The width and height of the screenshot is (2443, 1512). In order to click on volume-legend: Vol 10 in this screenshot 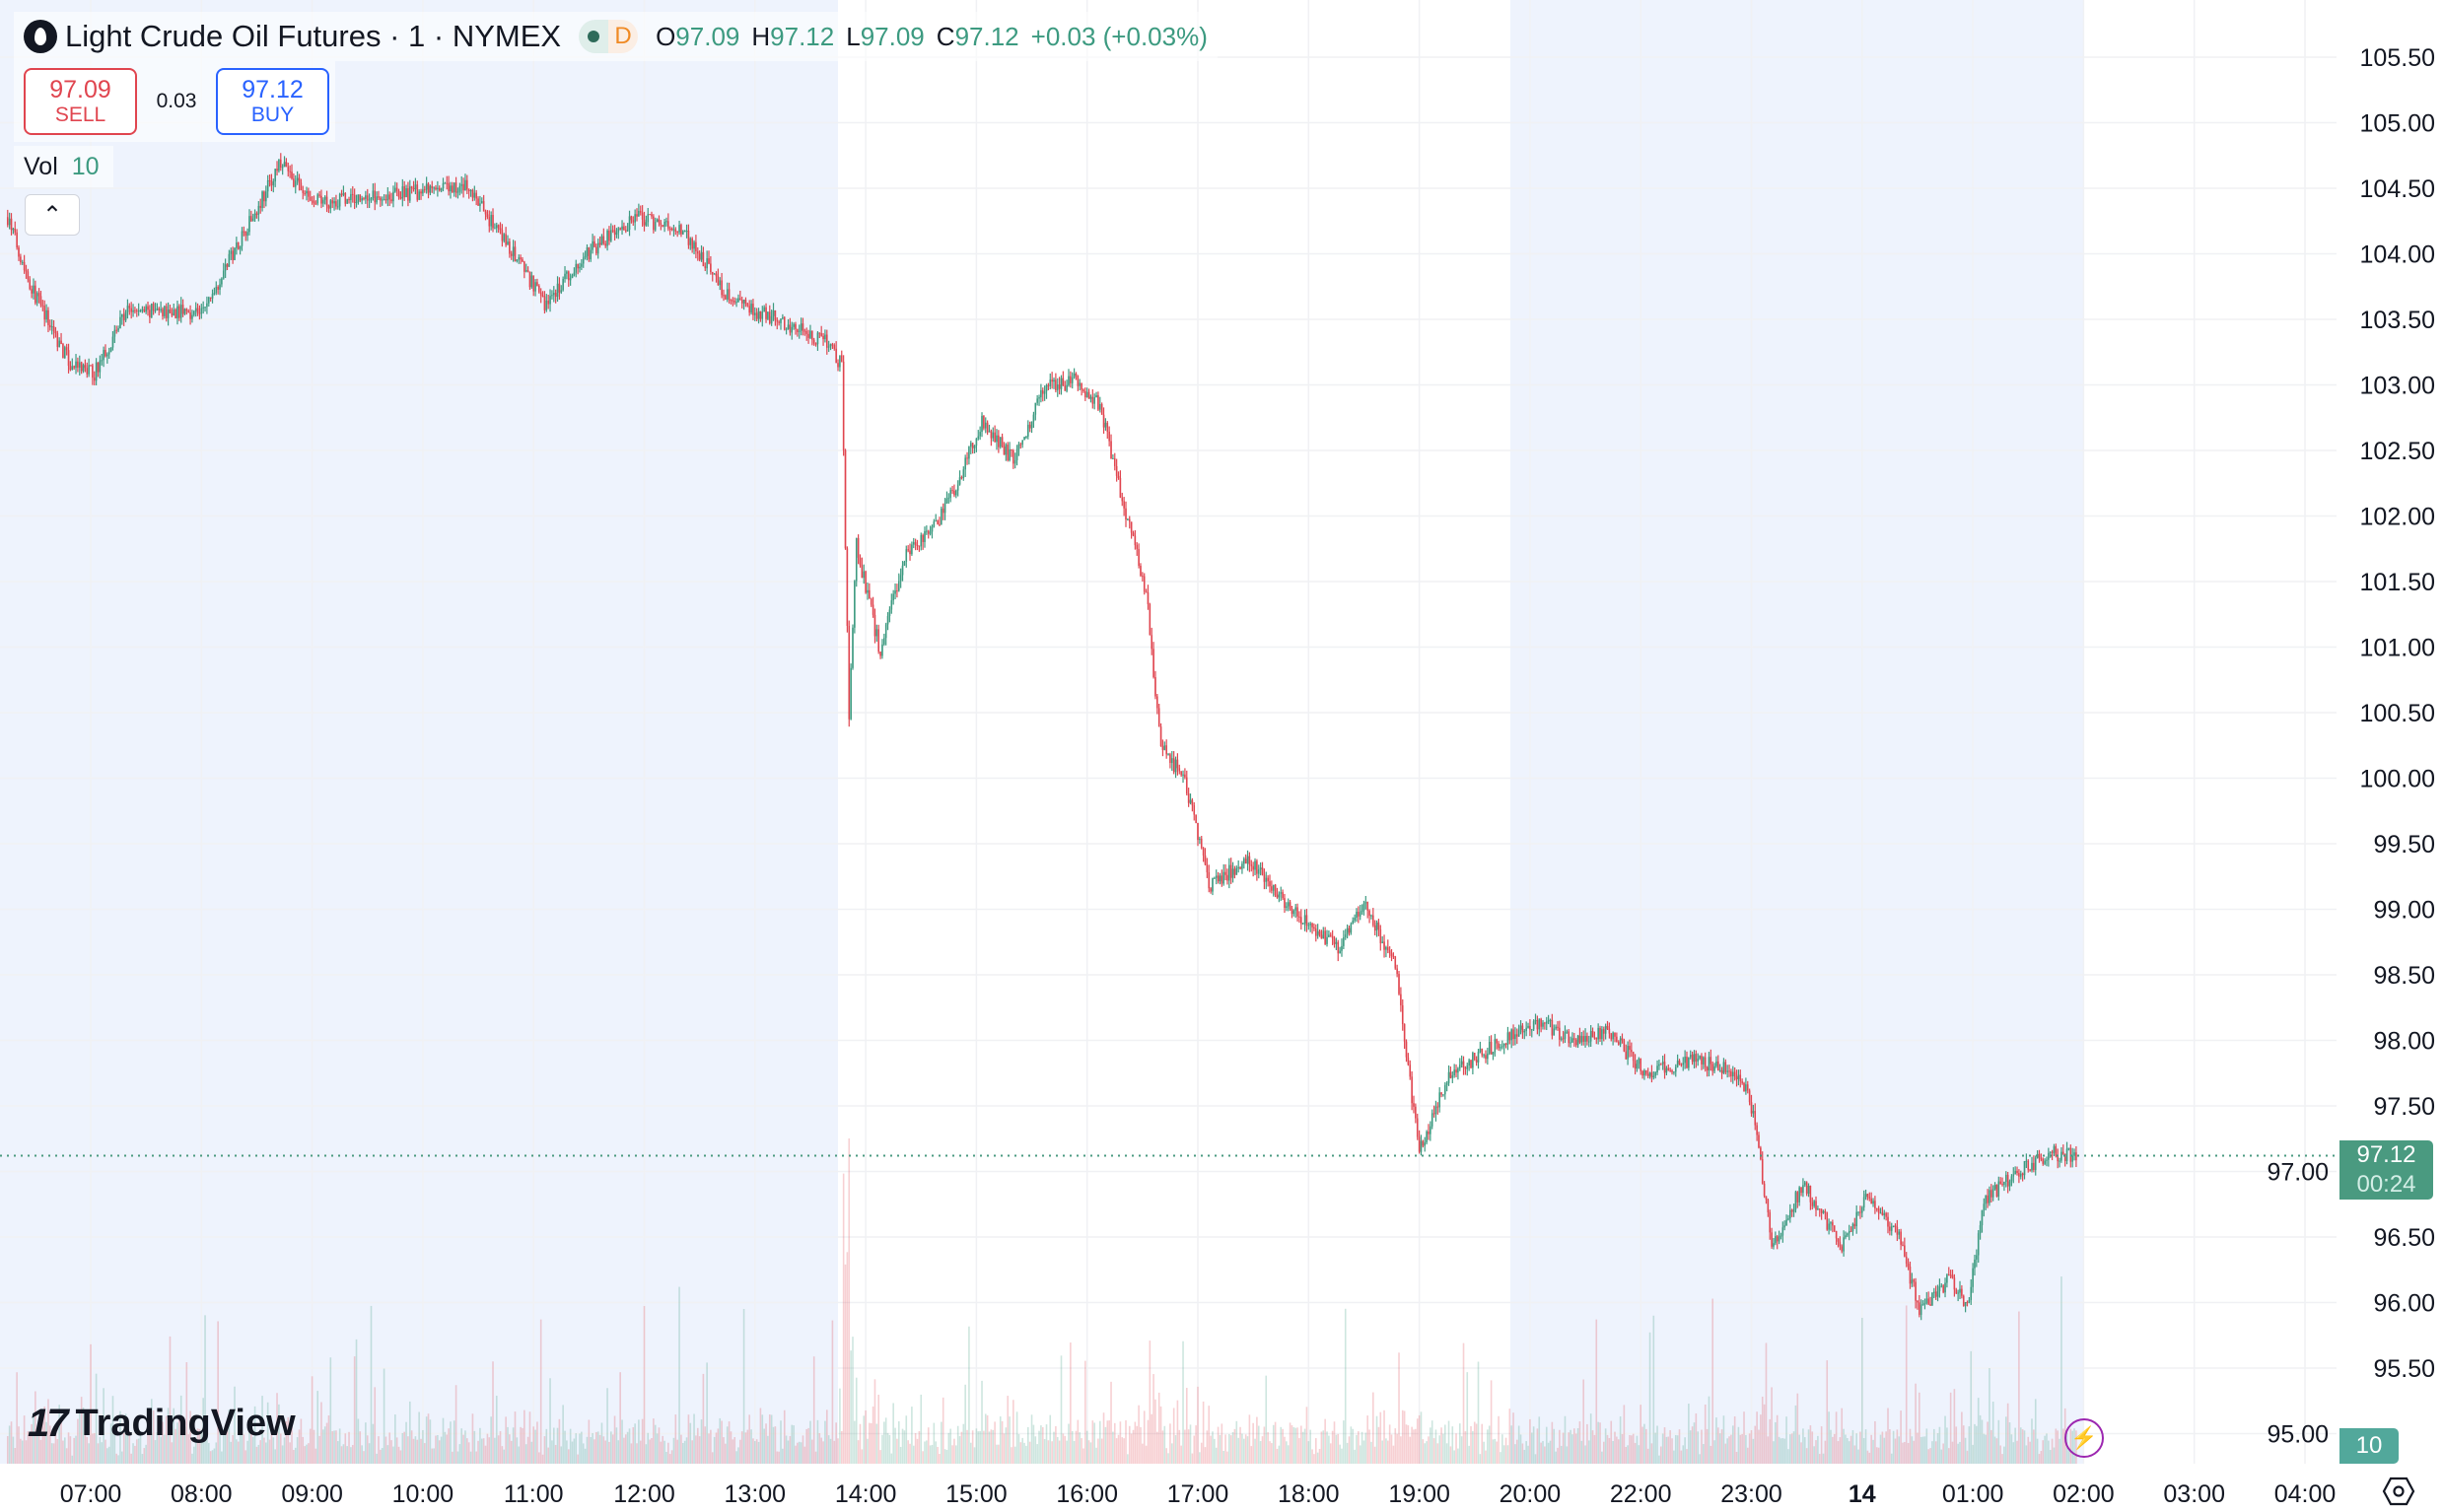, I will do `click(63, 167)`.